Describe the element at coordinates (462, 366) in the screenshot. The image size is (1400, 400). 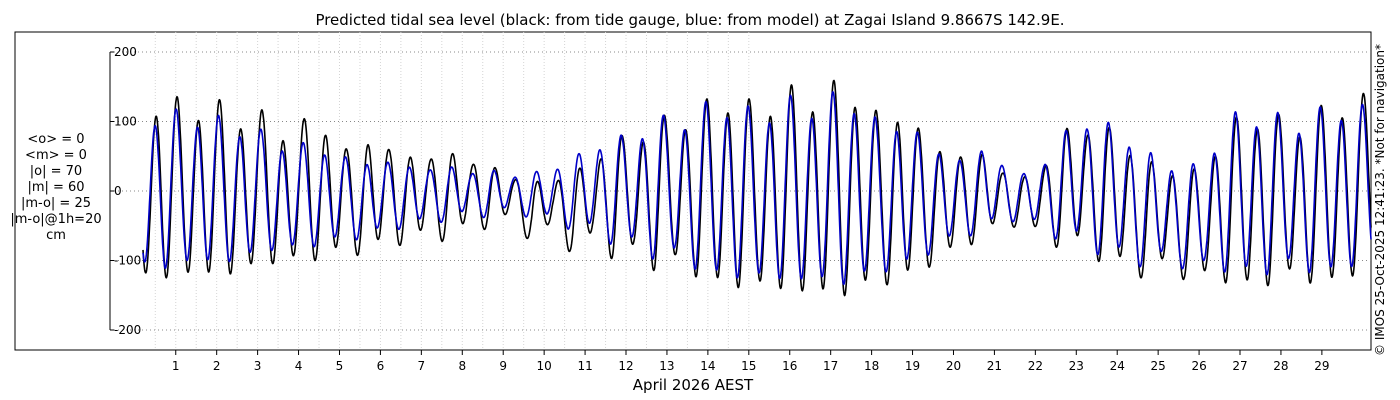
I see `x-tick-label: 8` at that location.